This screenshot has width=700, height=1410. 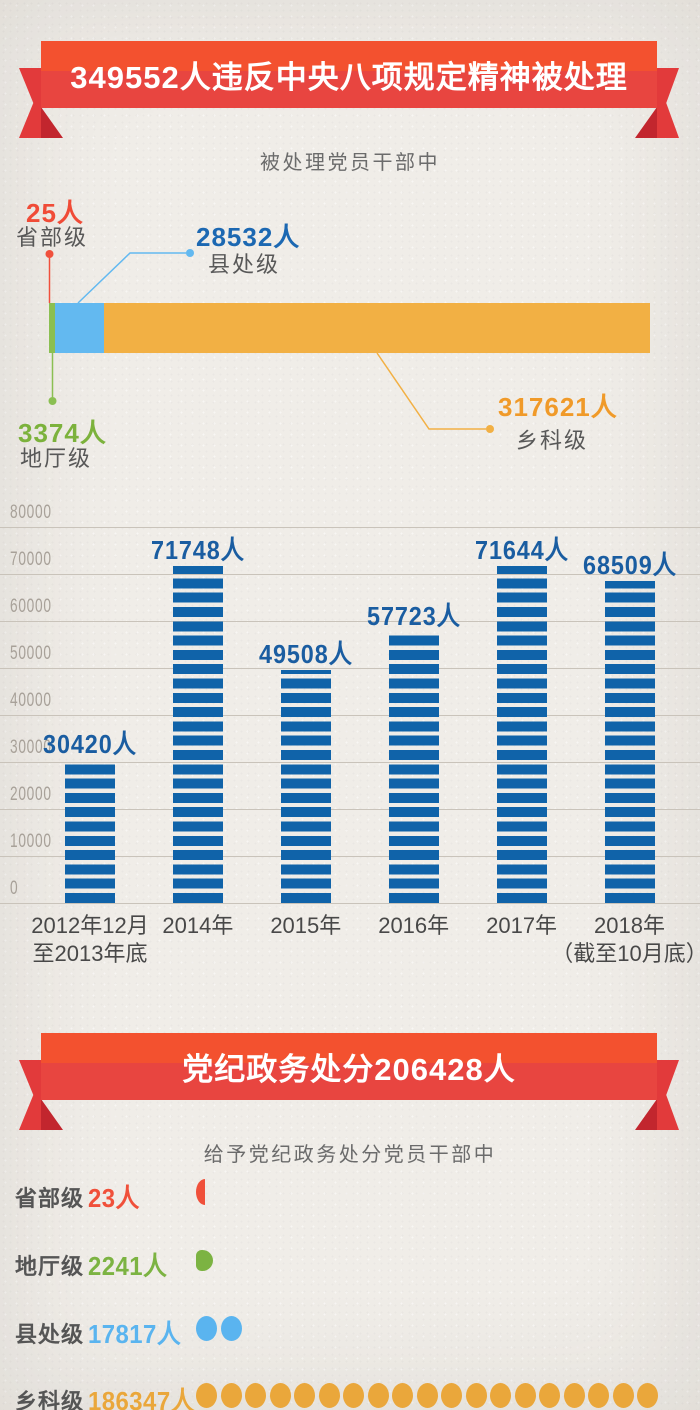 I want to click on y-tick-label: 30000, so click(x=31, y=747).